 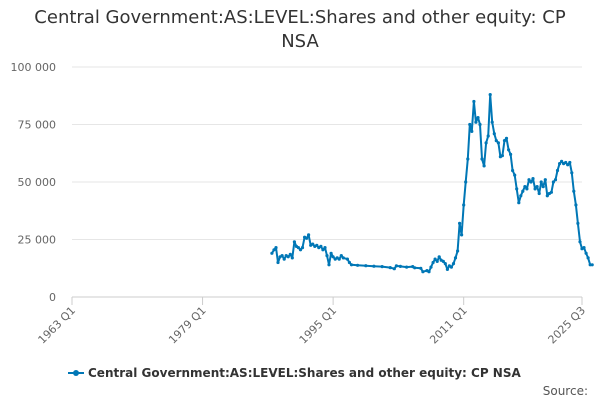 What do you see at coordinates (318, 325) in the screenshot?
I see `x-tick-label: 1995 Q1` at bounding box center [318, 325].